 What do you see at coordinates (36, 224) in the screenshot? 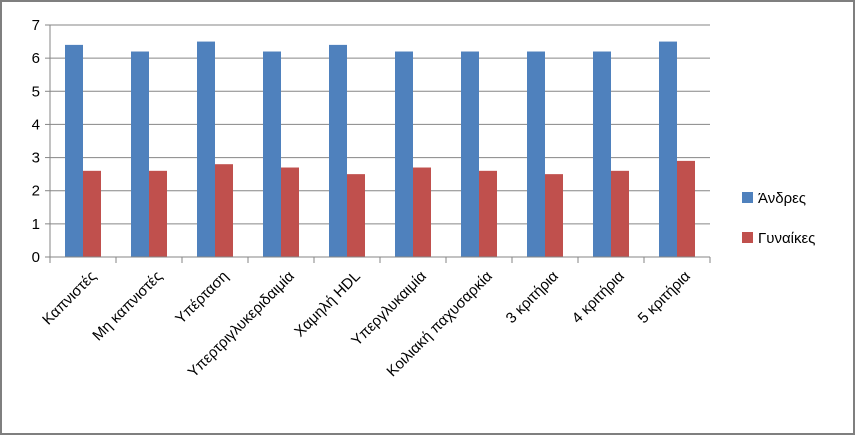
I see `y-tick-label: 1` at bounding box center [36, 224].